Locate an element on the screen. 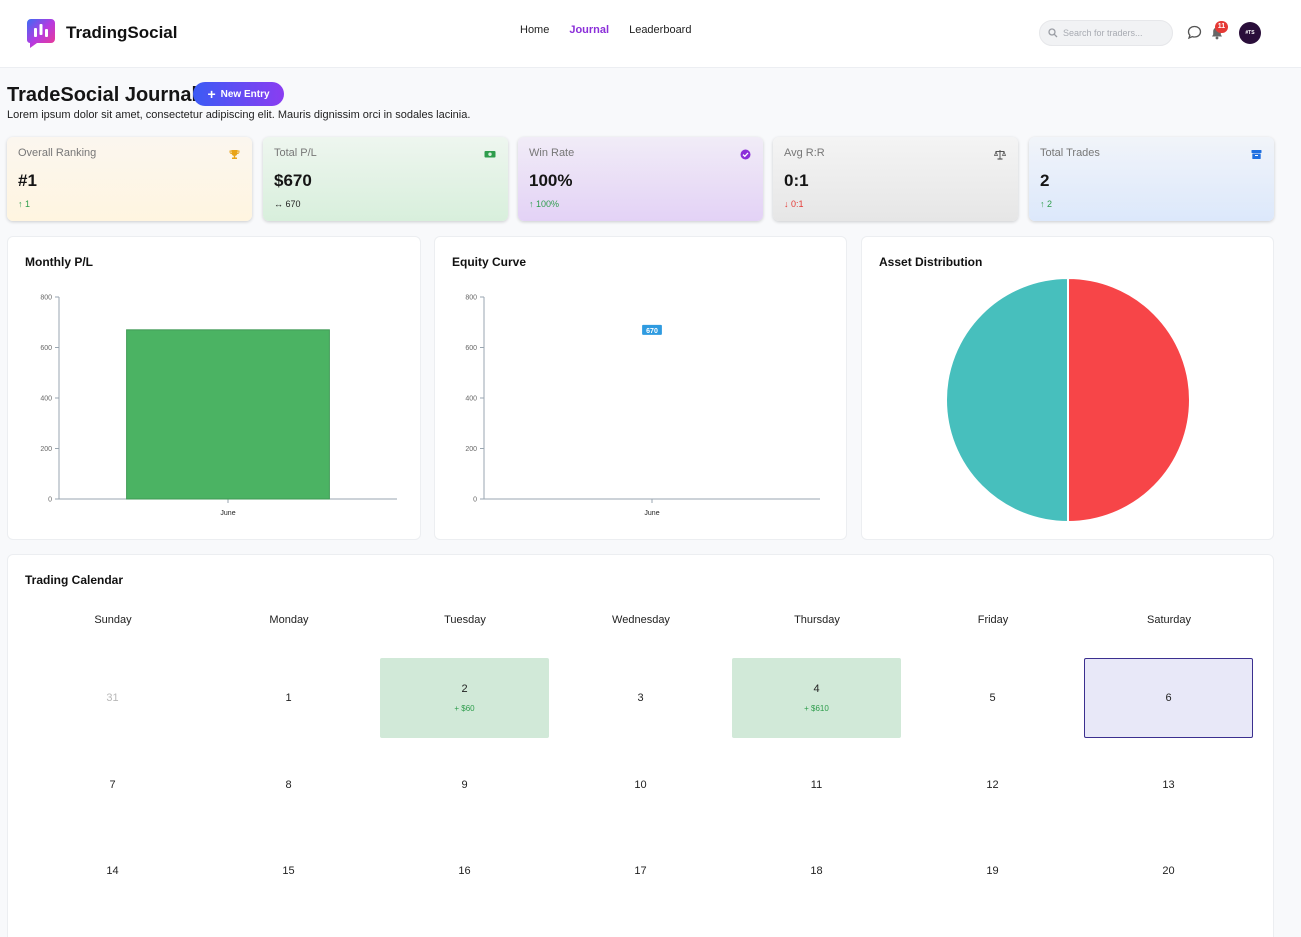 This screenshot has width=1301, height=937. calendar-day-number: 8 is located at coordinates (288, 785).